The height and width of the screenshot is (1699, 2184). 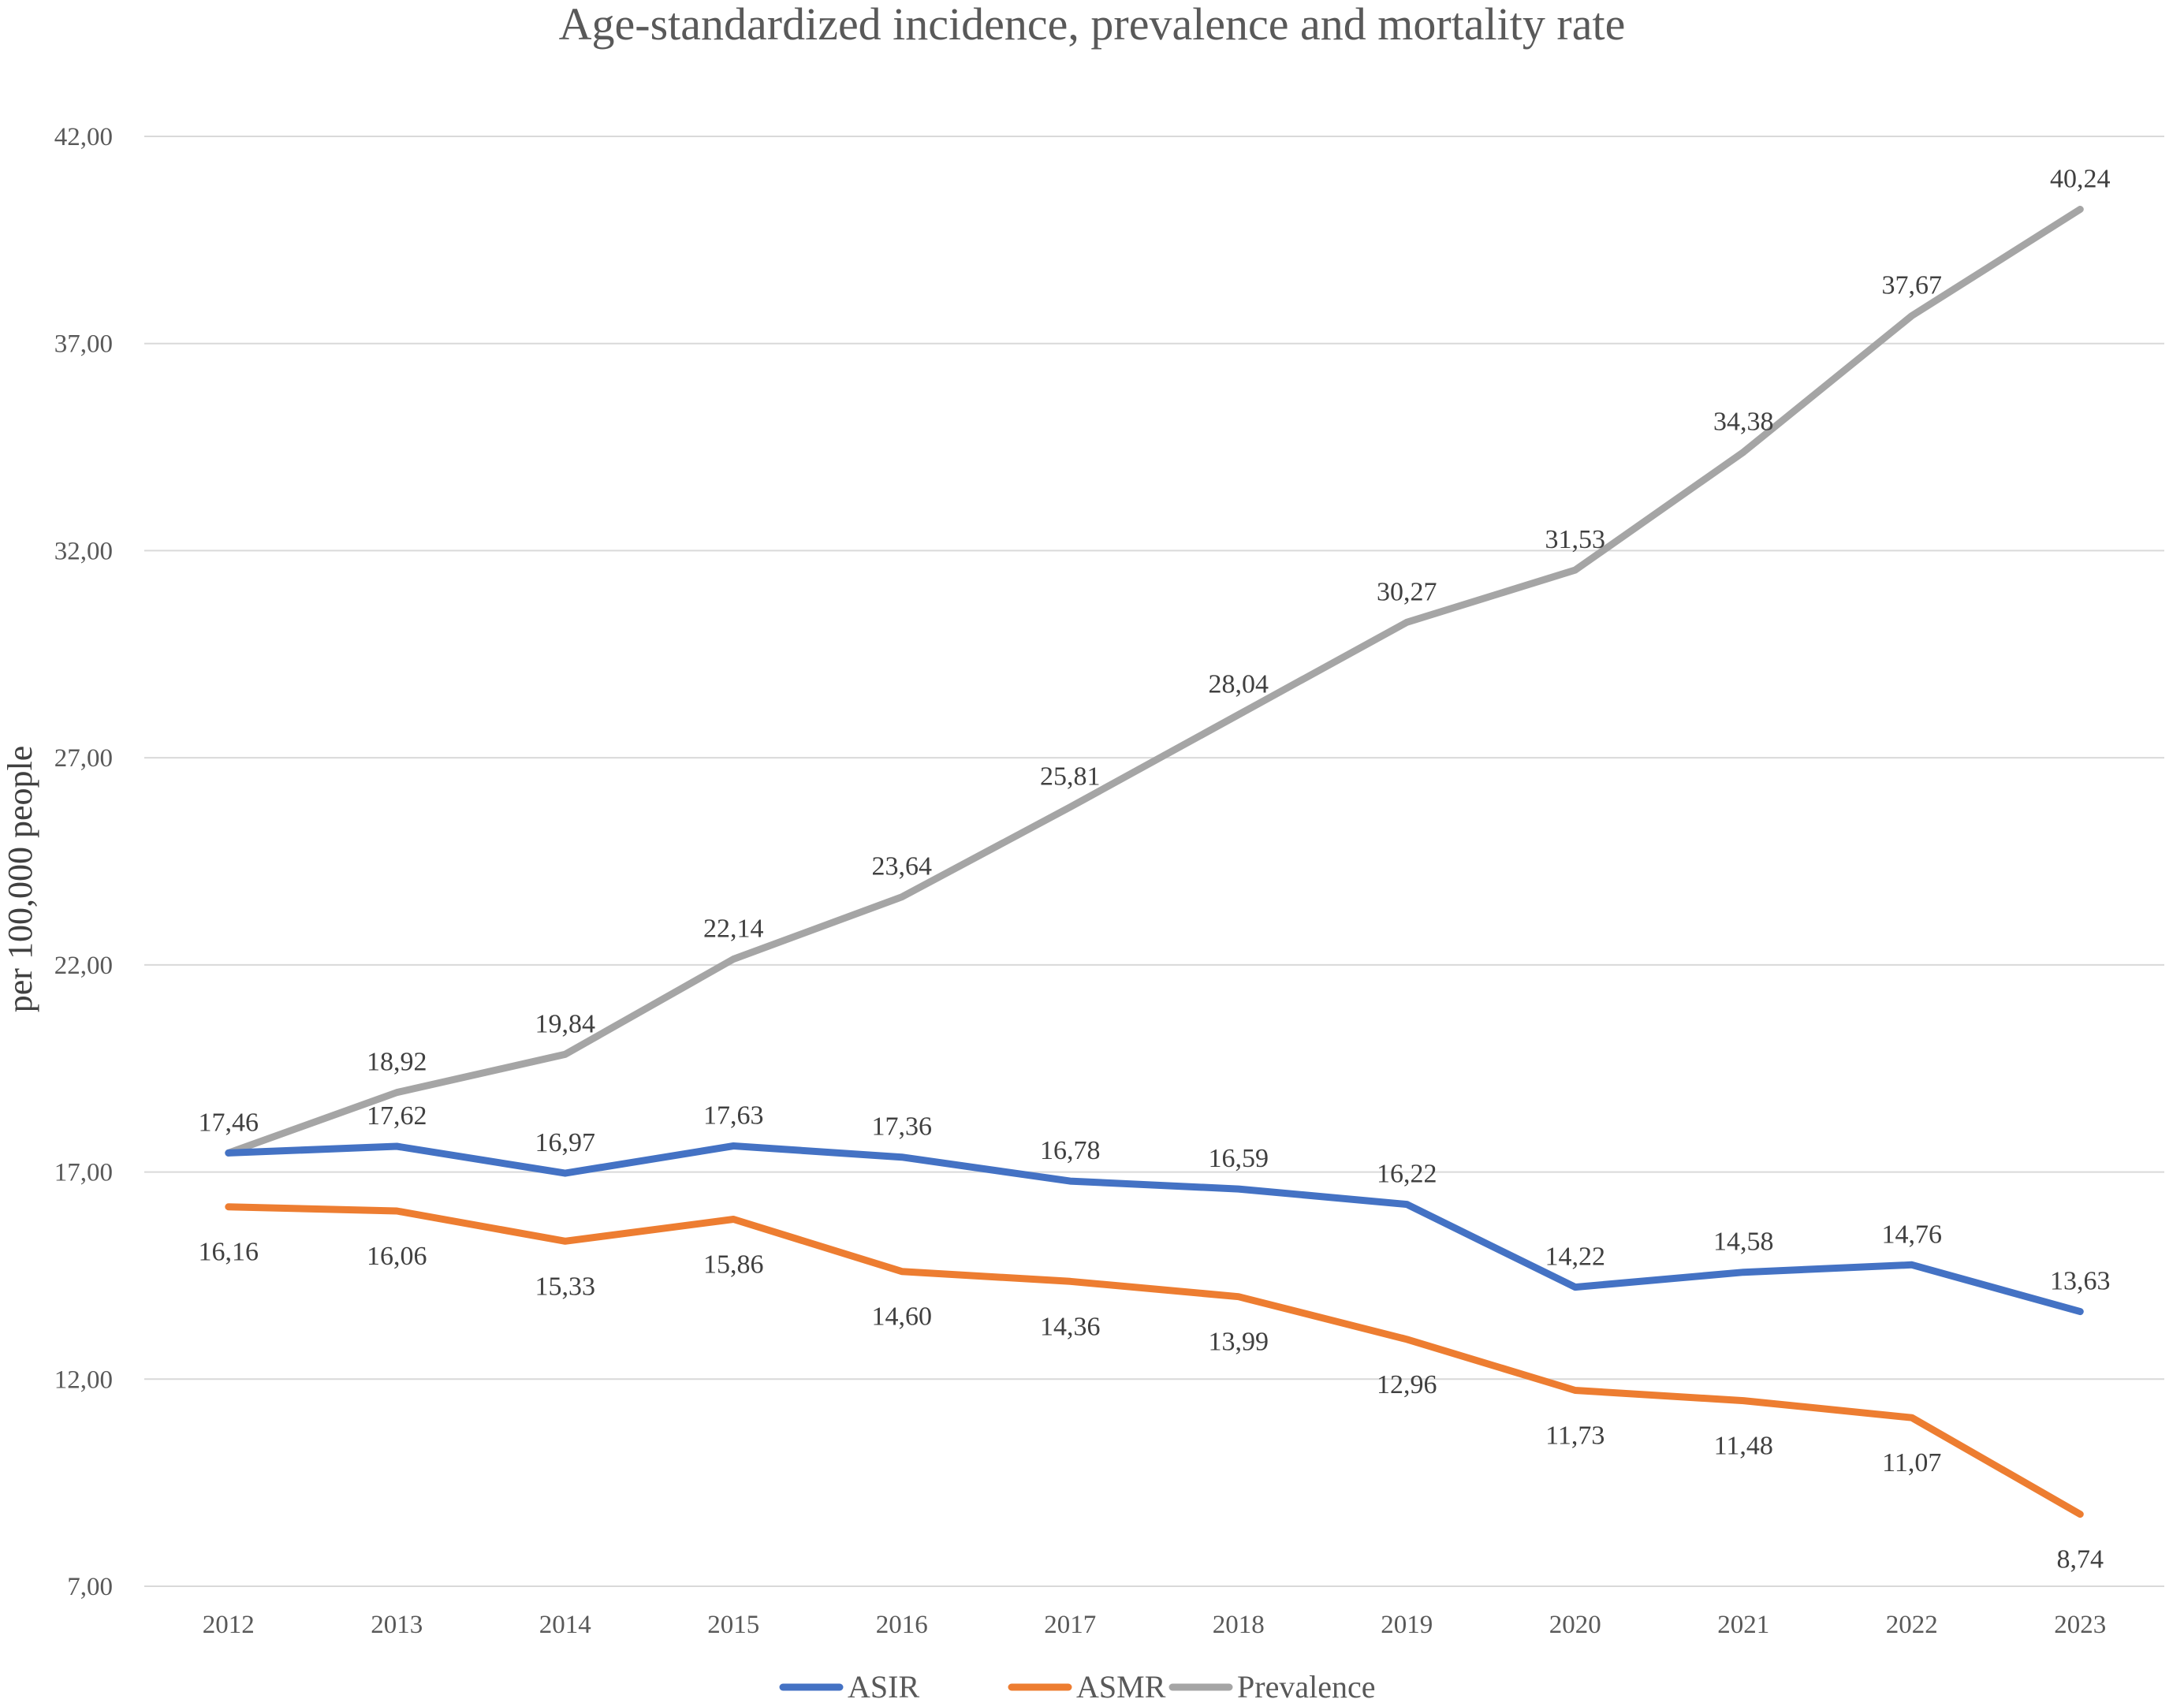 What do you see at coordinates (397, 1256) in the screenshot?
I see `data-label: 16,06` at bounding box center [397, 1256].